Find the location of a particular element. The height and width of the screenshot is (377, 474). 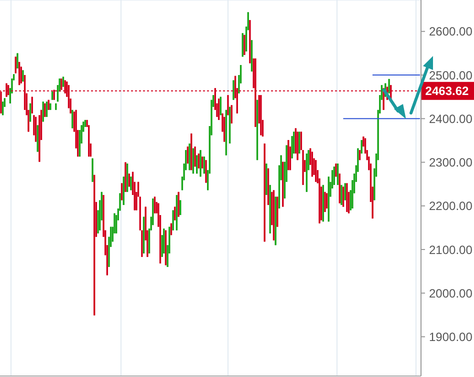

y-tick-label: 2100.00 is located at coordinates (451, 249).